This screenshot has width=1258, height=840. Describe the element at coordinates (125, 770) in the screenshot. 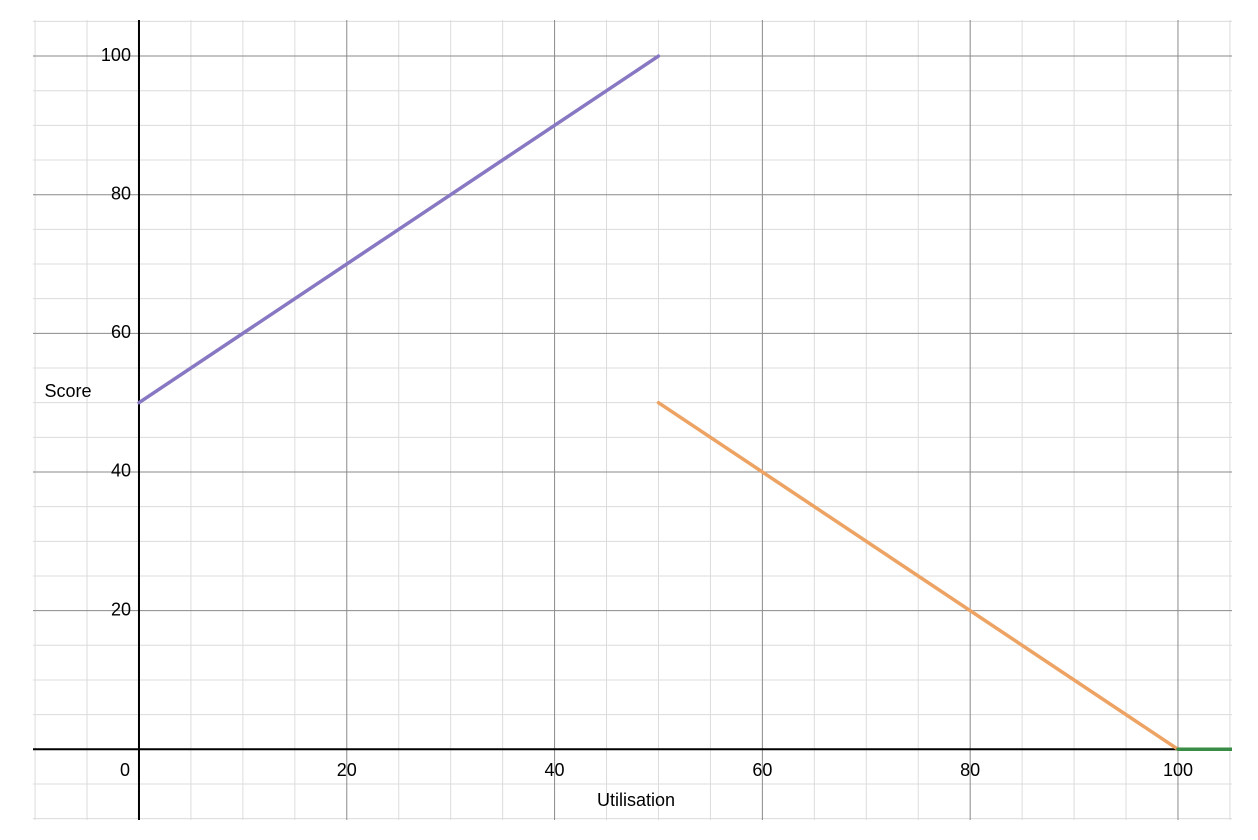

I see `x-tick-label: 0` at that location.